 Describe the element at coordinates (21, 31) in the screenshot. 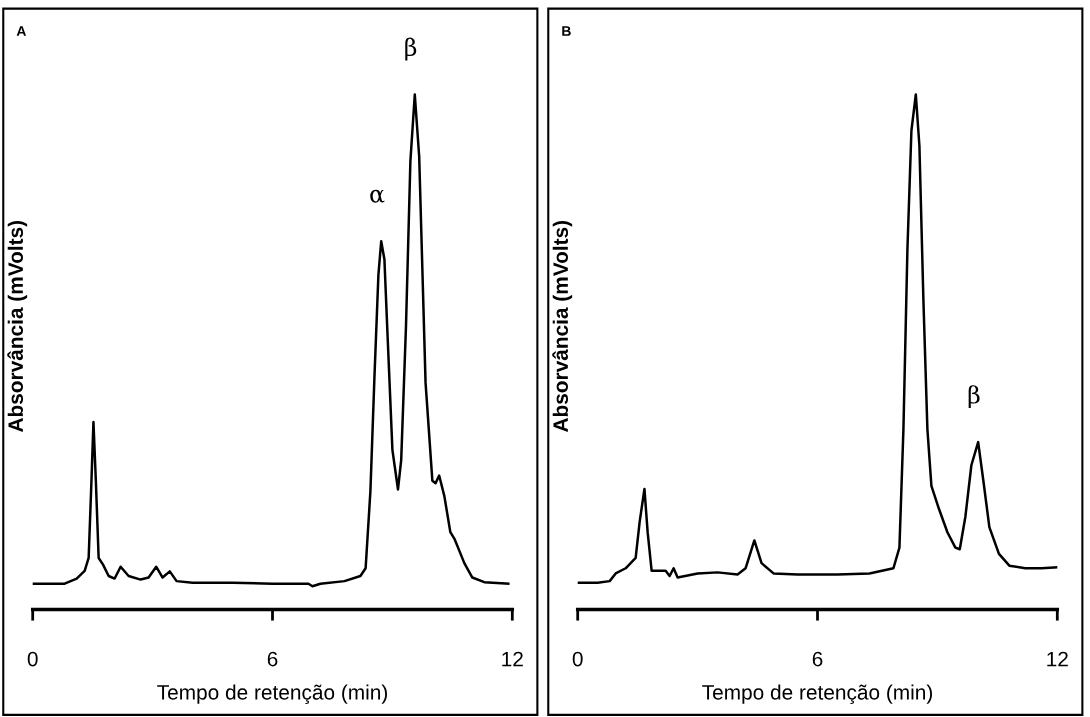

I see `text: A` at that location.